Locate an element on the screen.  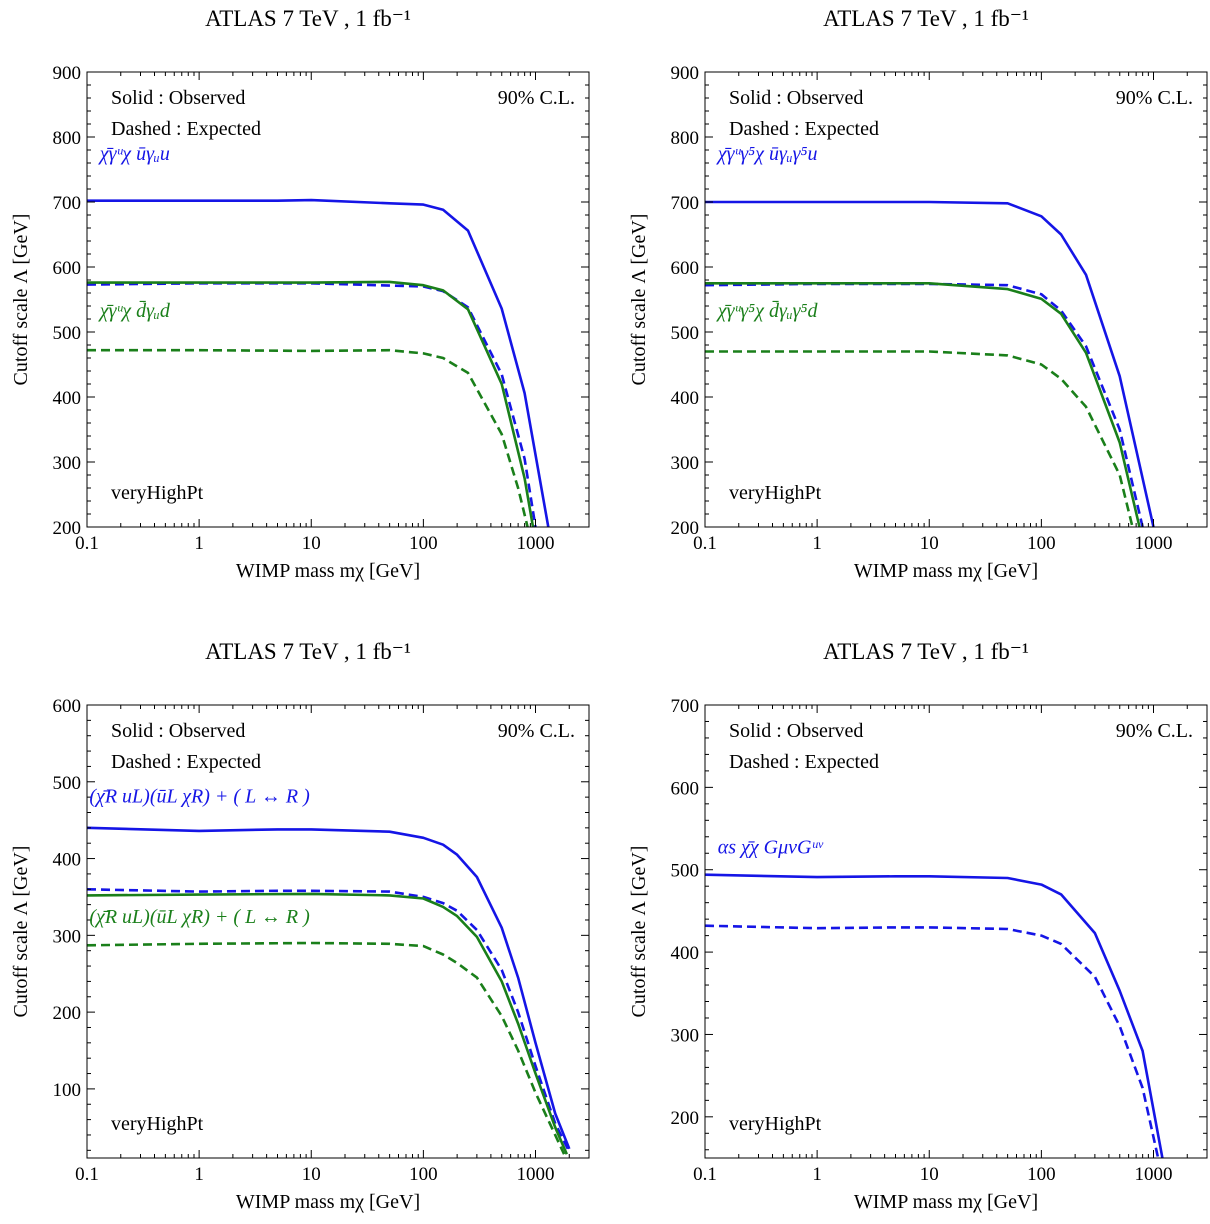
y-tick-label: 100 is located at coordinates (67, 1090).